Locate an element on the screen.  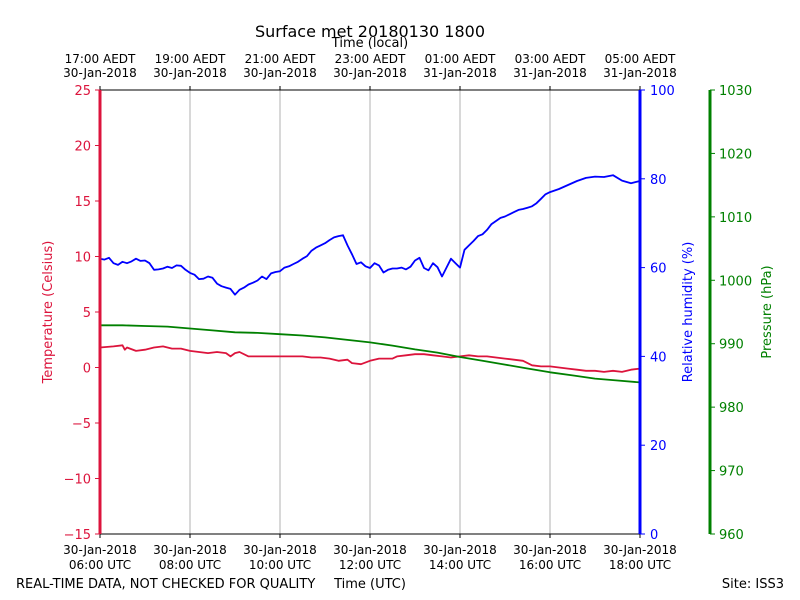
x-tick-time: 16:00 UTC is located at coordinates (550, 565).